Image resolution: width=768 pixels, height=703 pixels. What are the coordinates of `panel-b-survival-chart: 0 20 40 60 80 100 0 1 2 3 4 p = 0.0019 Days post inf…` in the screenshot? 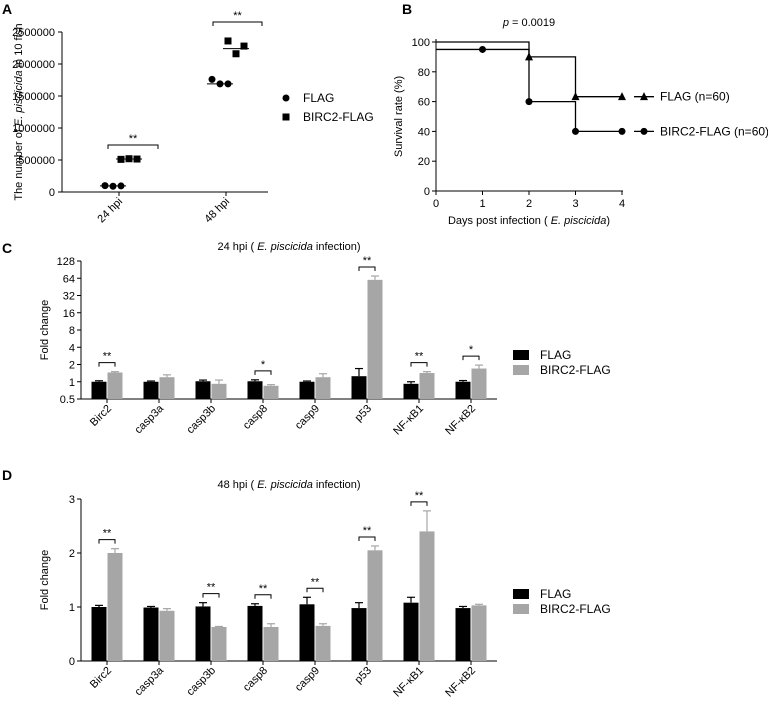 It's located at (580, 122).